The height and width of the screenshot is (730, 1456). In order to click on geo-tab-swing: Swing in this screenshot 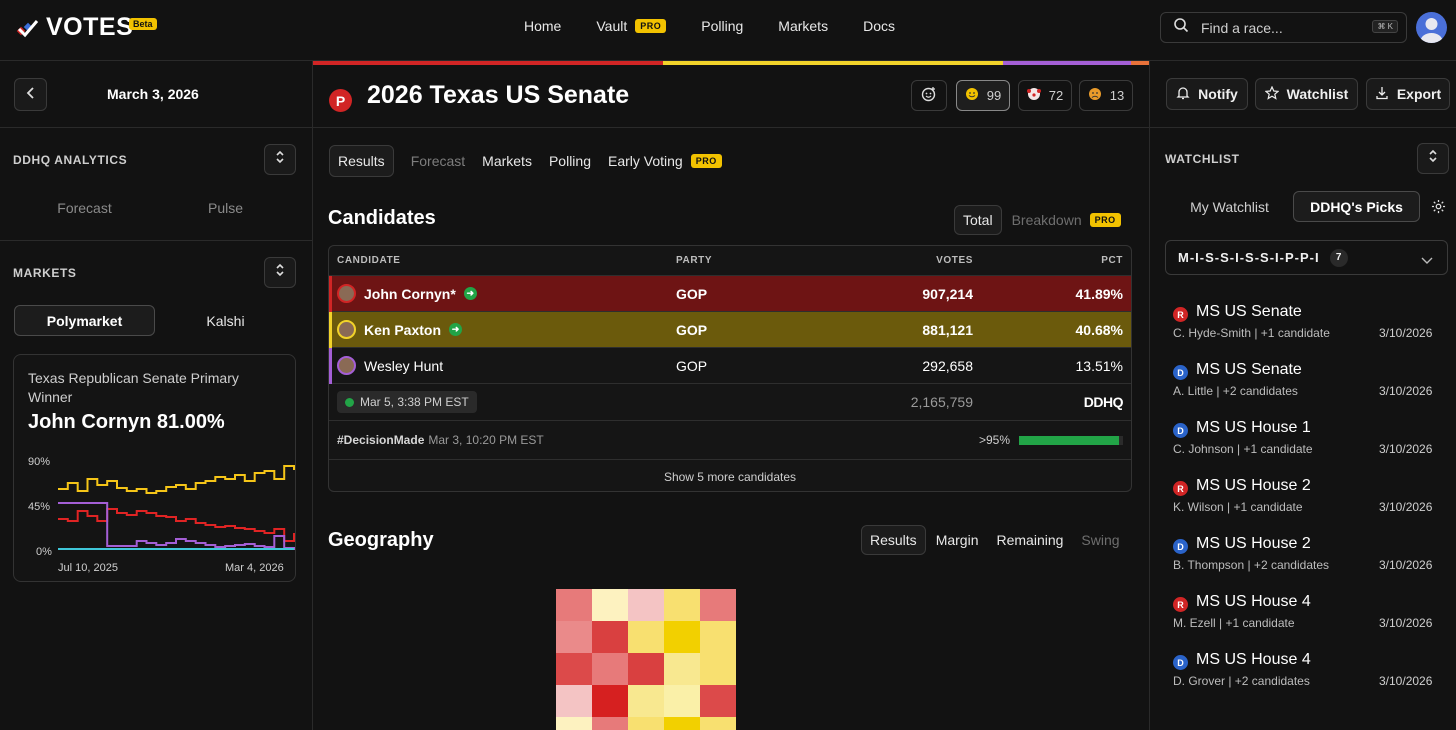, I will do `click(1100, 540)`.